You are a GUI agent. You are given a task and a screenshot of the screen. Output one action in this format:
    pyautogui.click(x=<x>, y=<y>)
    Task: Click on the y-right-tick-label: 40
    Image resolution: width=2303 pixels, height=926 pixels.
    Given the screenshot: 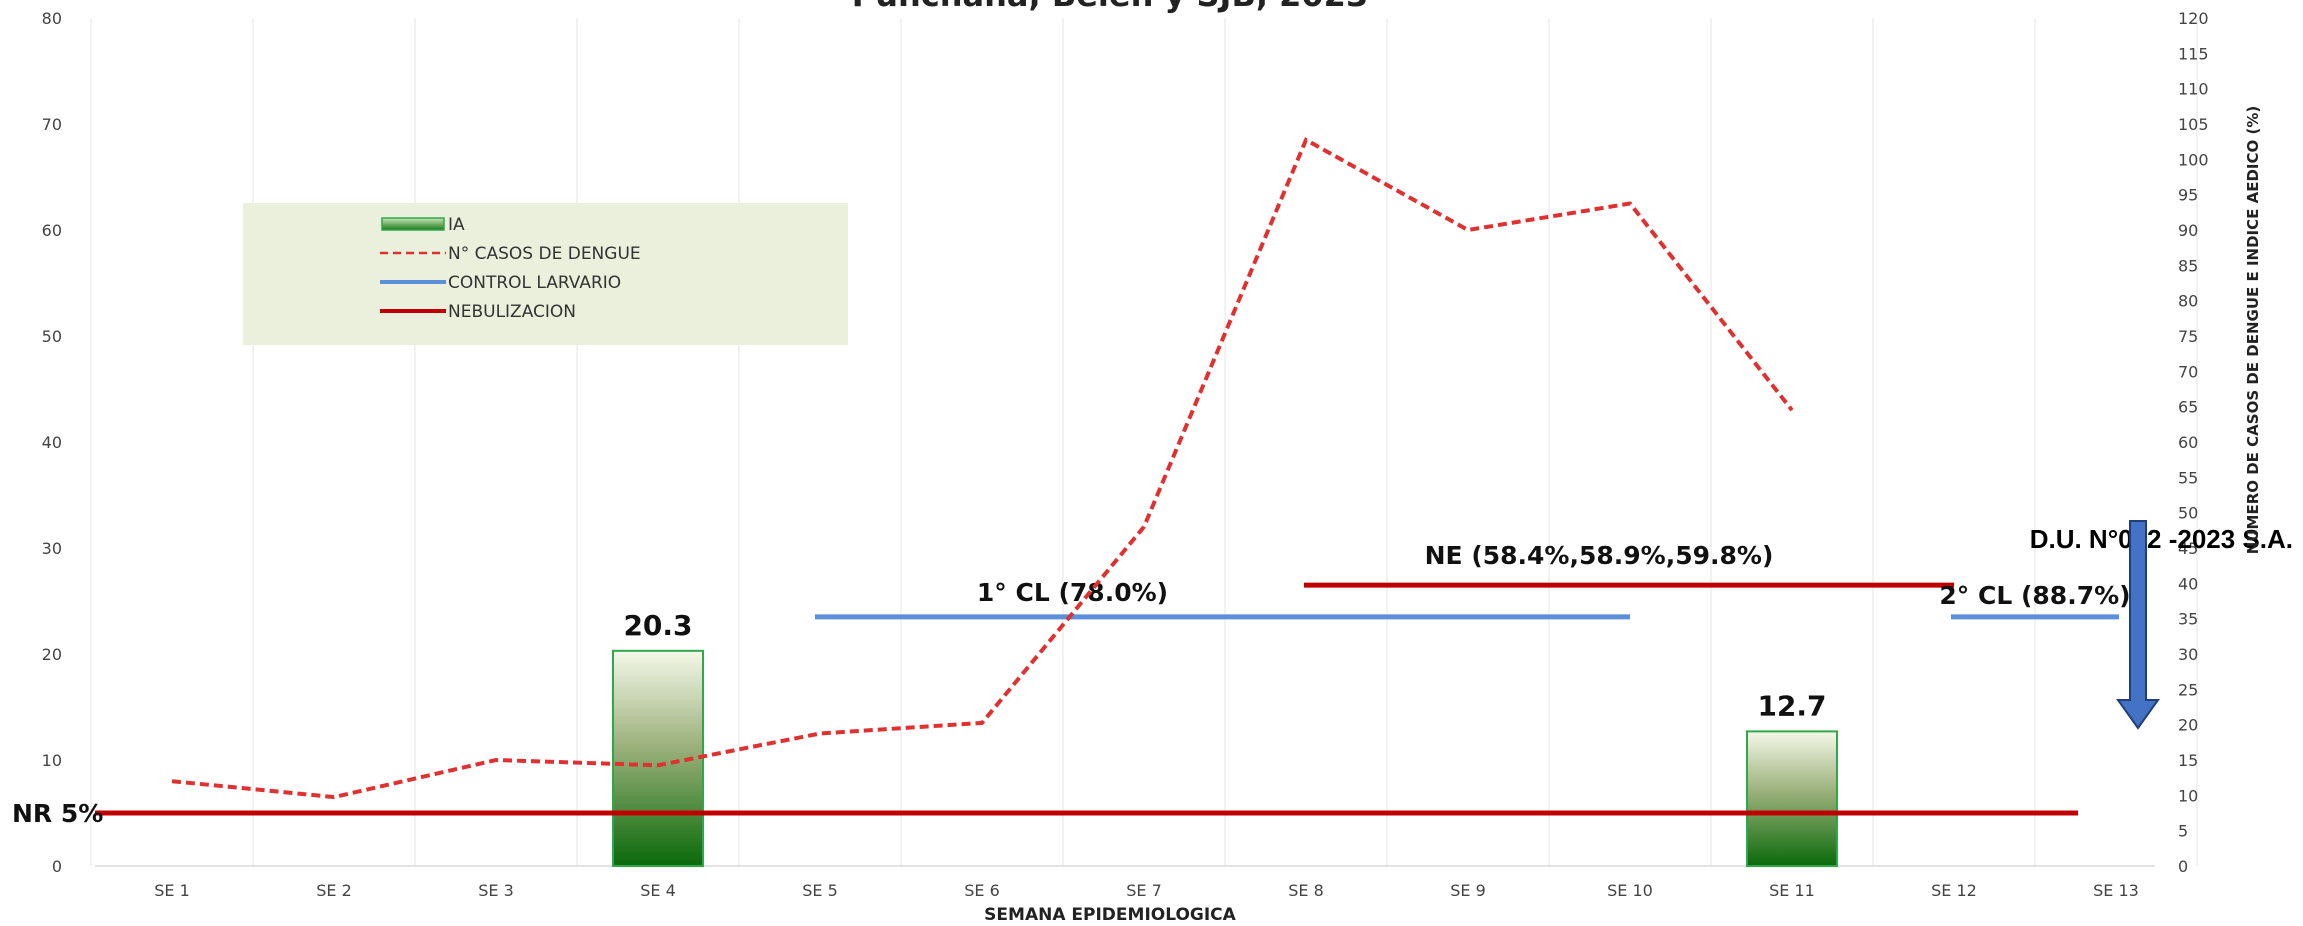 What is the action you would take?
    pyautogui.click(x=2188, y=583)
    